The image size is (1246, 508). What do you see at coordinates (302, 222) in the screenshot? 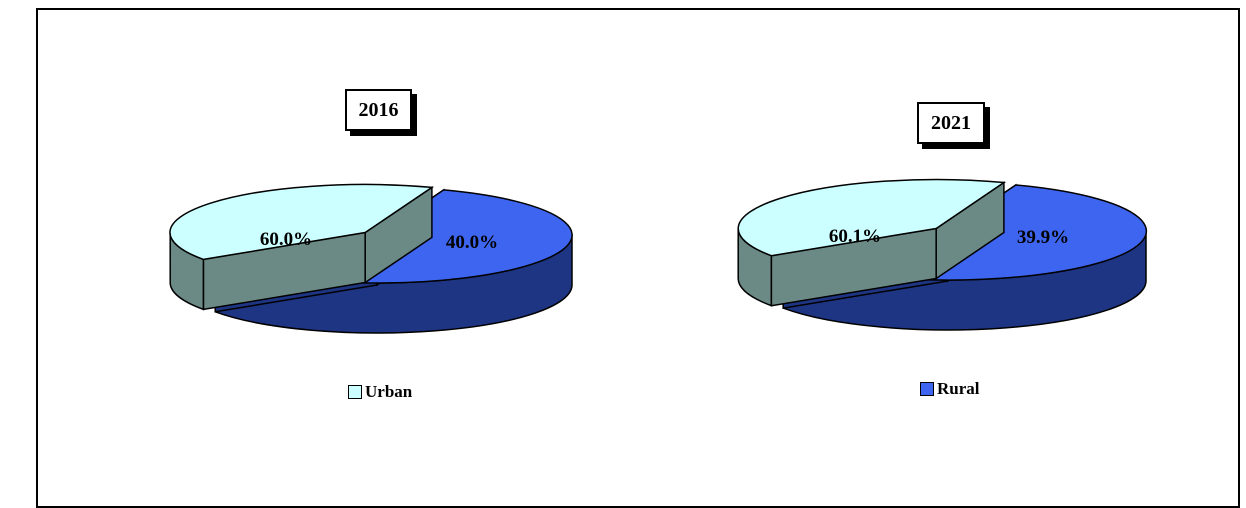
I see `pie-slice-2016-urban` at bounding box center [302, 222].